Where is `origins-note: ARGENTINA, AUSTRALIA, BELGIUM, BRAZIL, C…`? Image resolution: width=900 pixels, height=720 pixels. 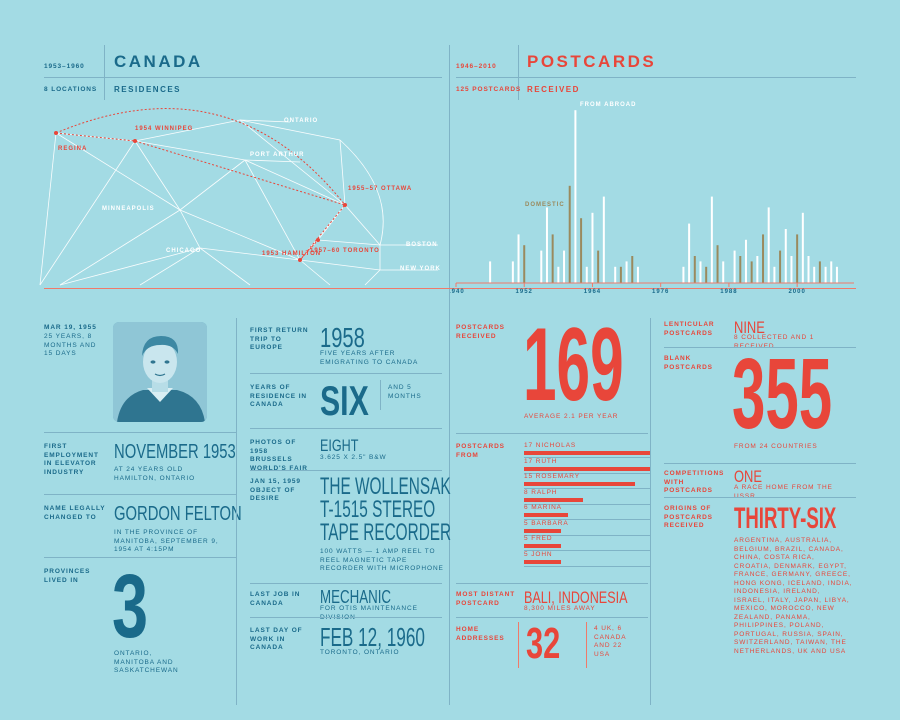 origins-note: ARGENTINA, AUSTRALIA, BELGIUM, BRAZIL, C… is located at coordinates (793, 596).